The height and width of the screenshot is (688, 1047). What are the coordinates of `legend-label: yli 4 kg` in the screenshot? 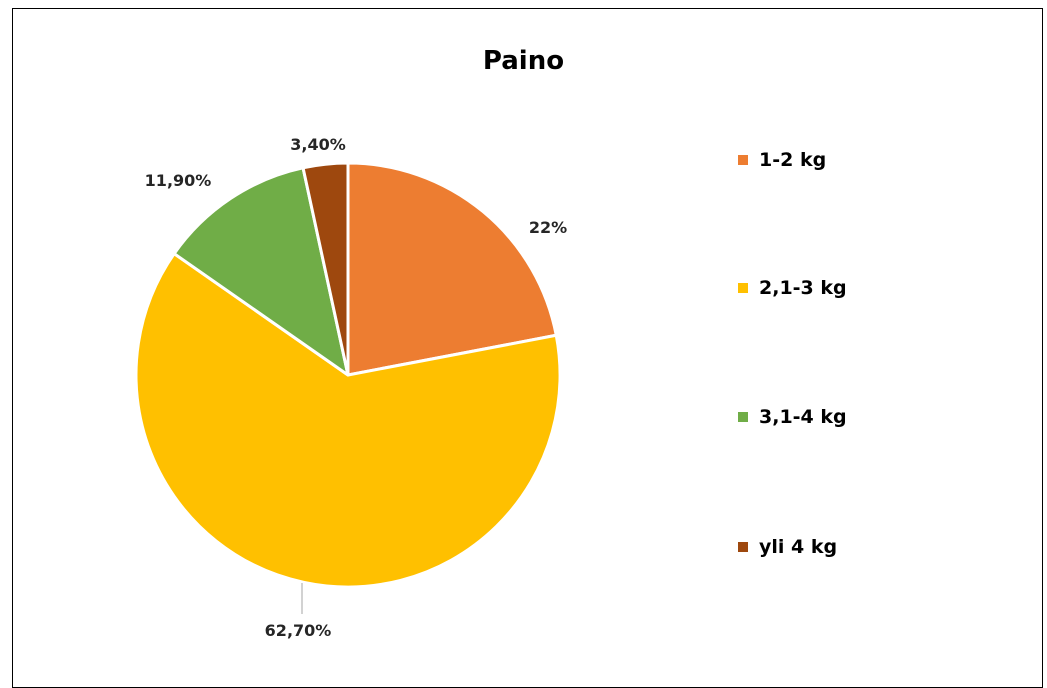 It's located at (798, 547).